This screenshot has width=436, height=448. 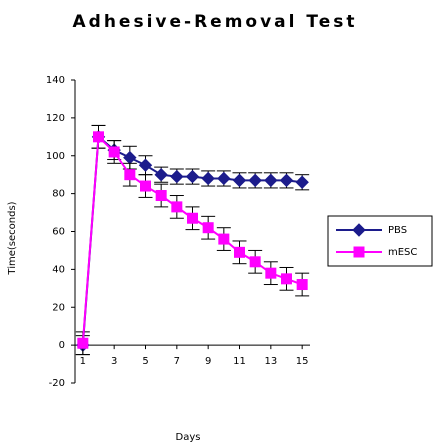 I want to click on y-tick-label: 60, so click(x=58, y=232).